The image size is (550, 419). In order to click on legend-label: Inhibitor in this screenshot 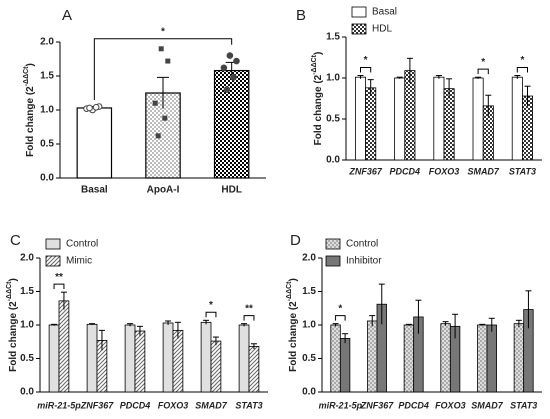, I will do `click(364, 261)`.